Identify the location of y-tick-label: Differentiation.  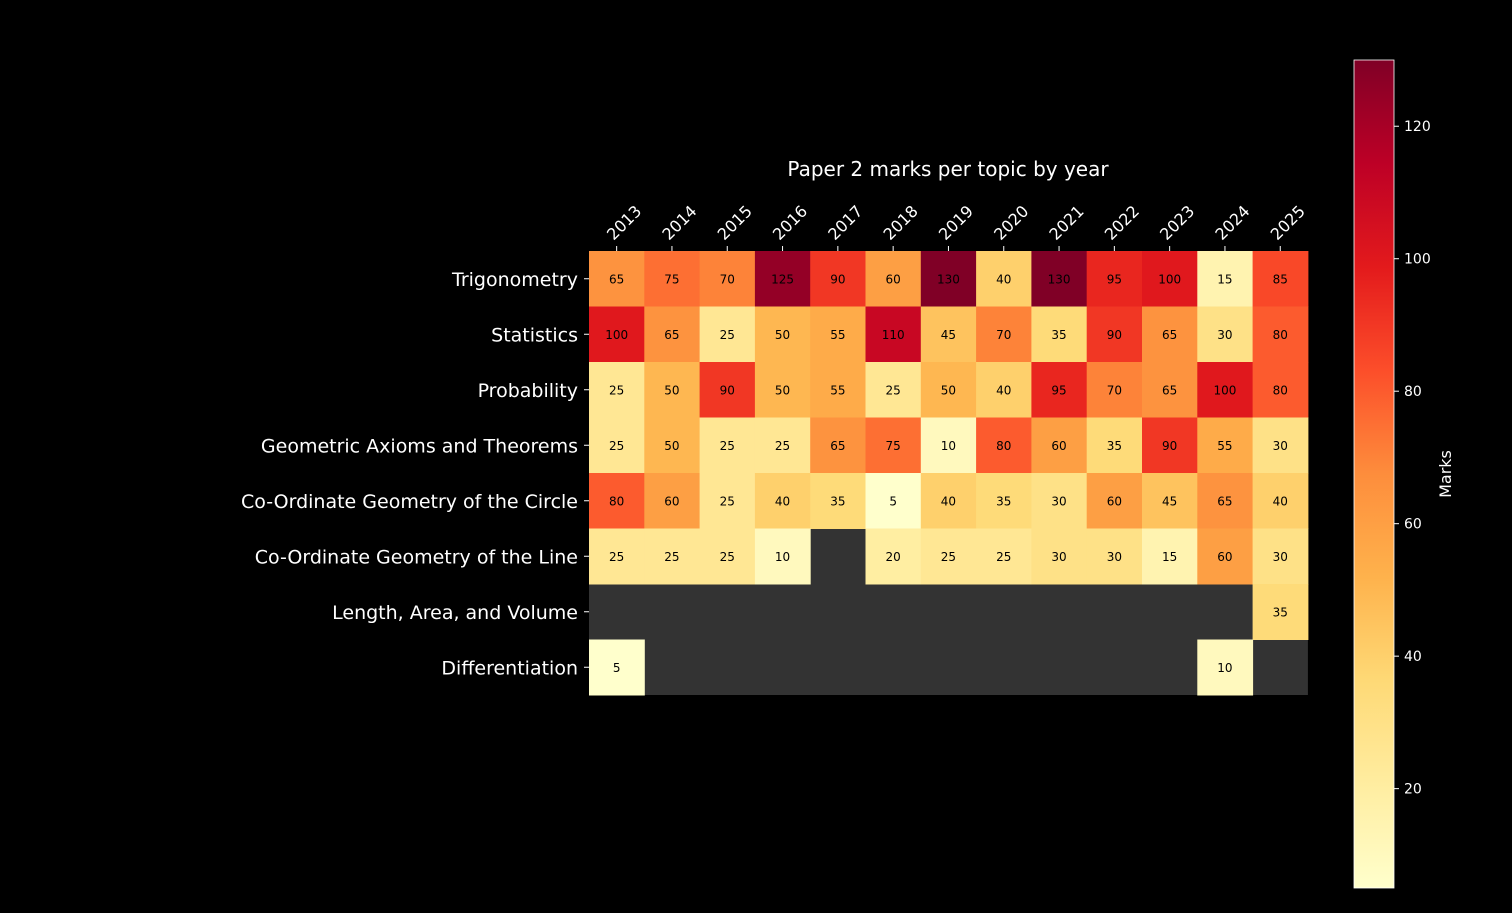
(509, 668).